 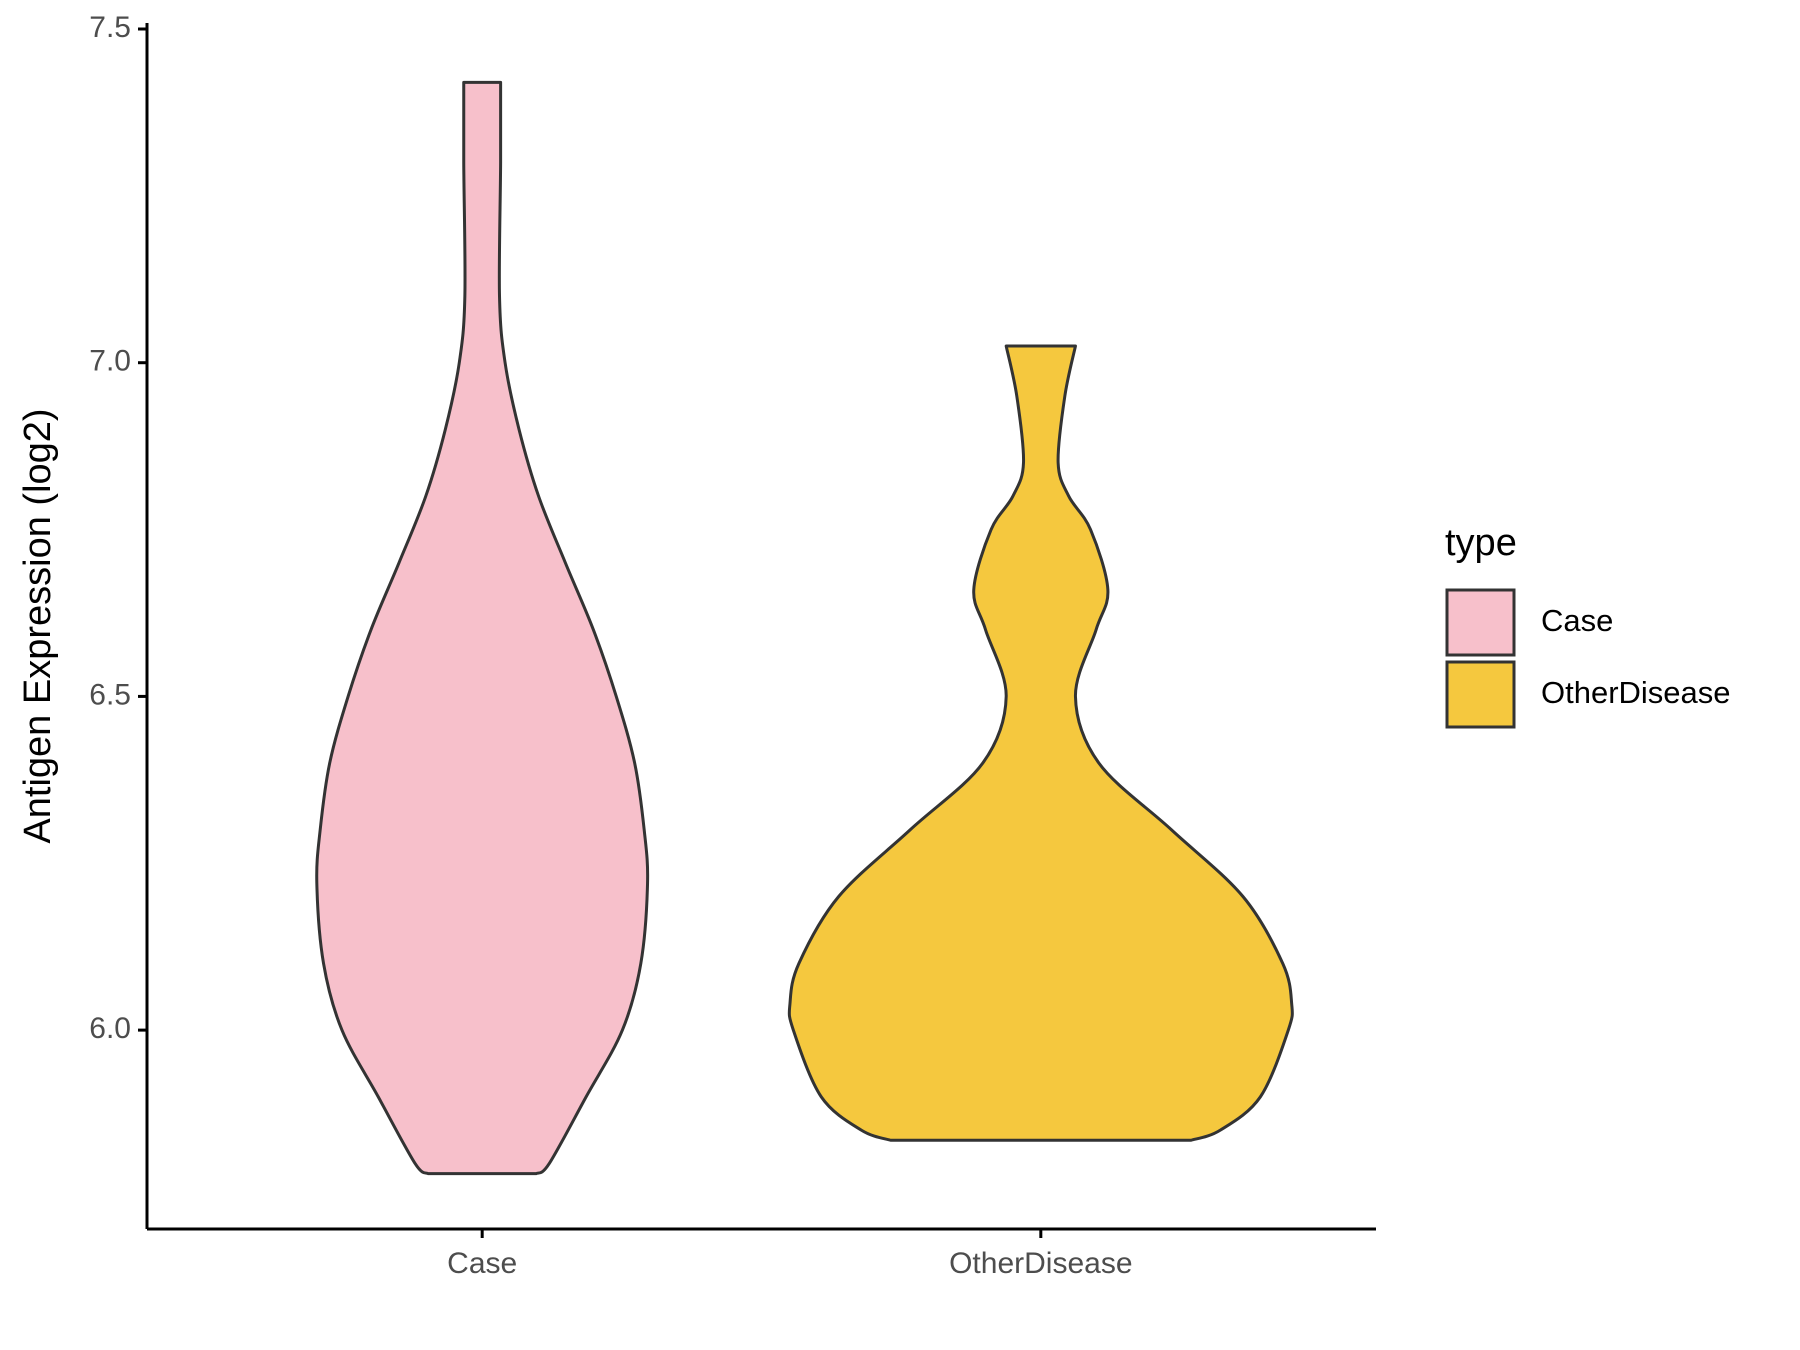 What do you see at coordinates (110, 694) in the screenshot?
I see `y-tick-label: 6.5` at bounding box center [110, 694].